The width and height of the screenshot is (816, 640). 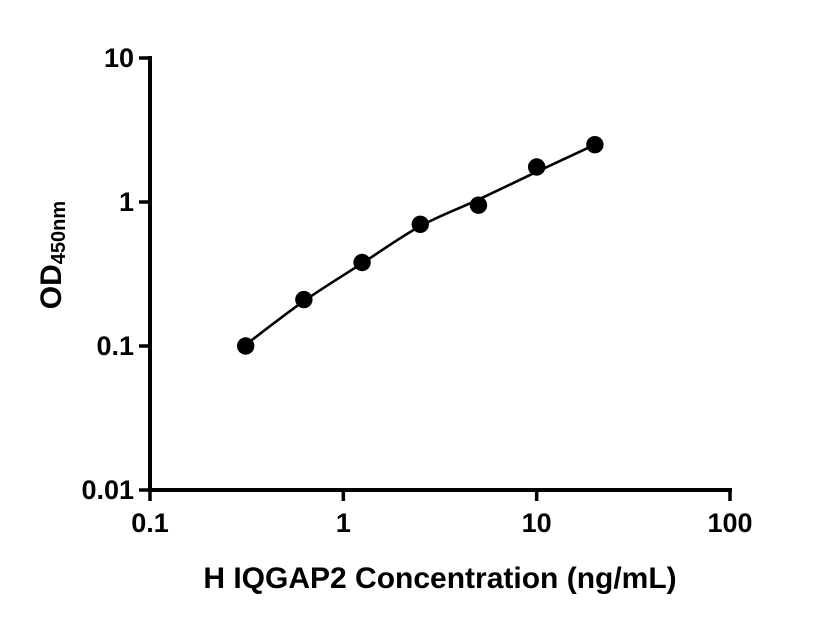 What do you see at coordinates (107, 490) in the screenshot?
I see `y-tick-label: 0.01` at bounding box center [107, 490].